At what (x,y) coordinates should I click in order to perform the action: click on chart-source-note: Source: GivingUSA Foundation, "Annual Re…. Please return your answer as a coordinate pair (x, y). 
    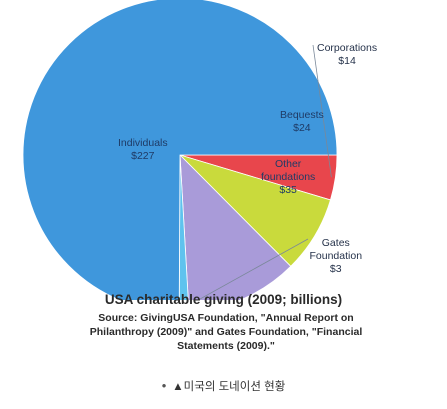
    Looking at the image, I should click on (226, 332).